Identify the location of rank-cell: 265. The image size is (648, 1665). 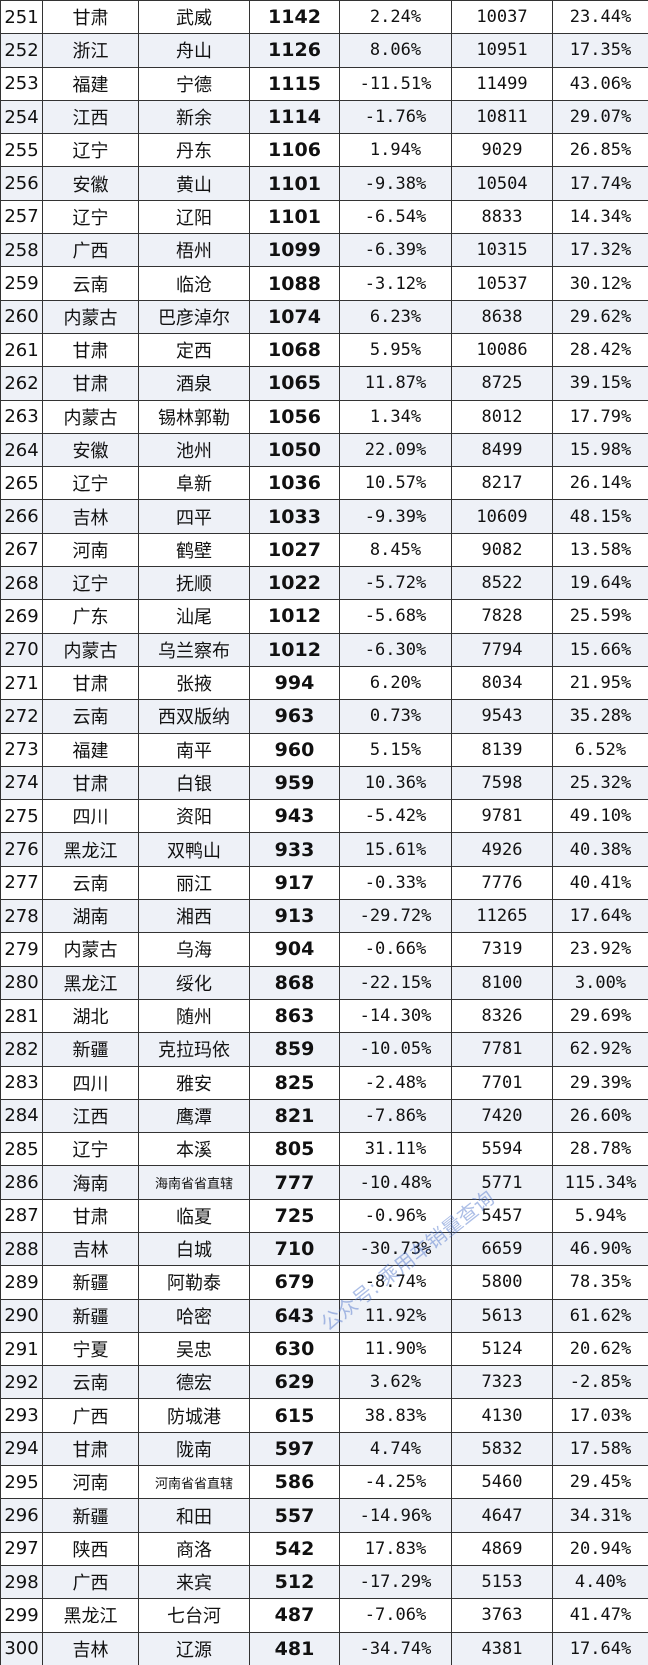
(21, 483).